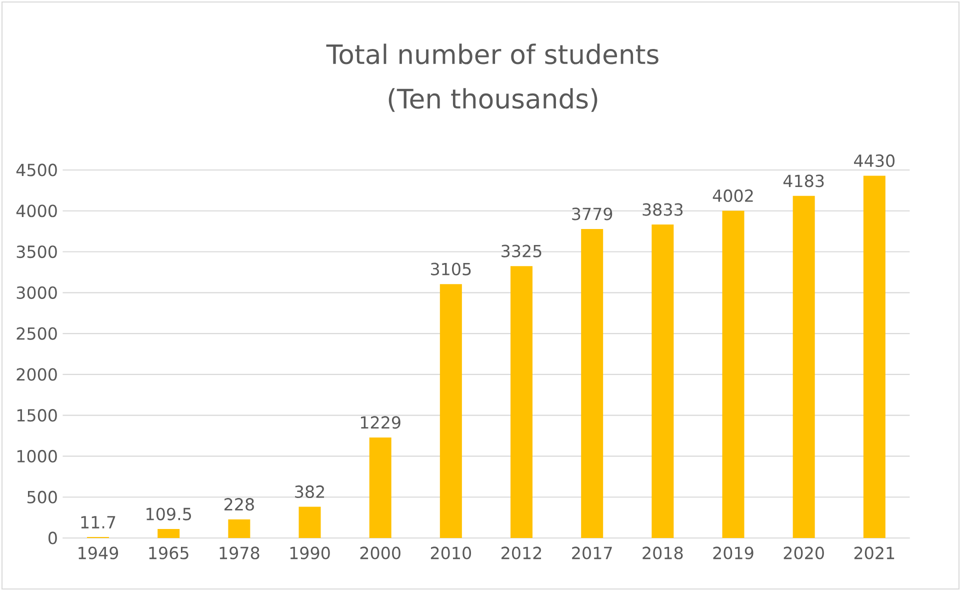 The height and width of the screenshot is (591, 961). Describe the element at coordinates (450, 269) in the screenshot. I see `data-label: 3105` at that location.